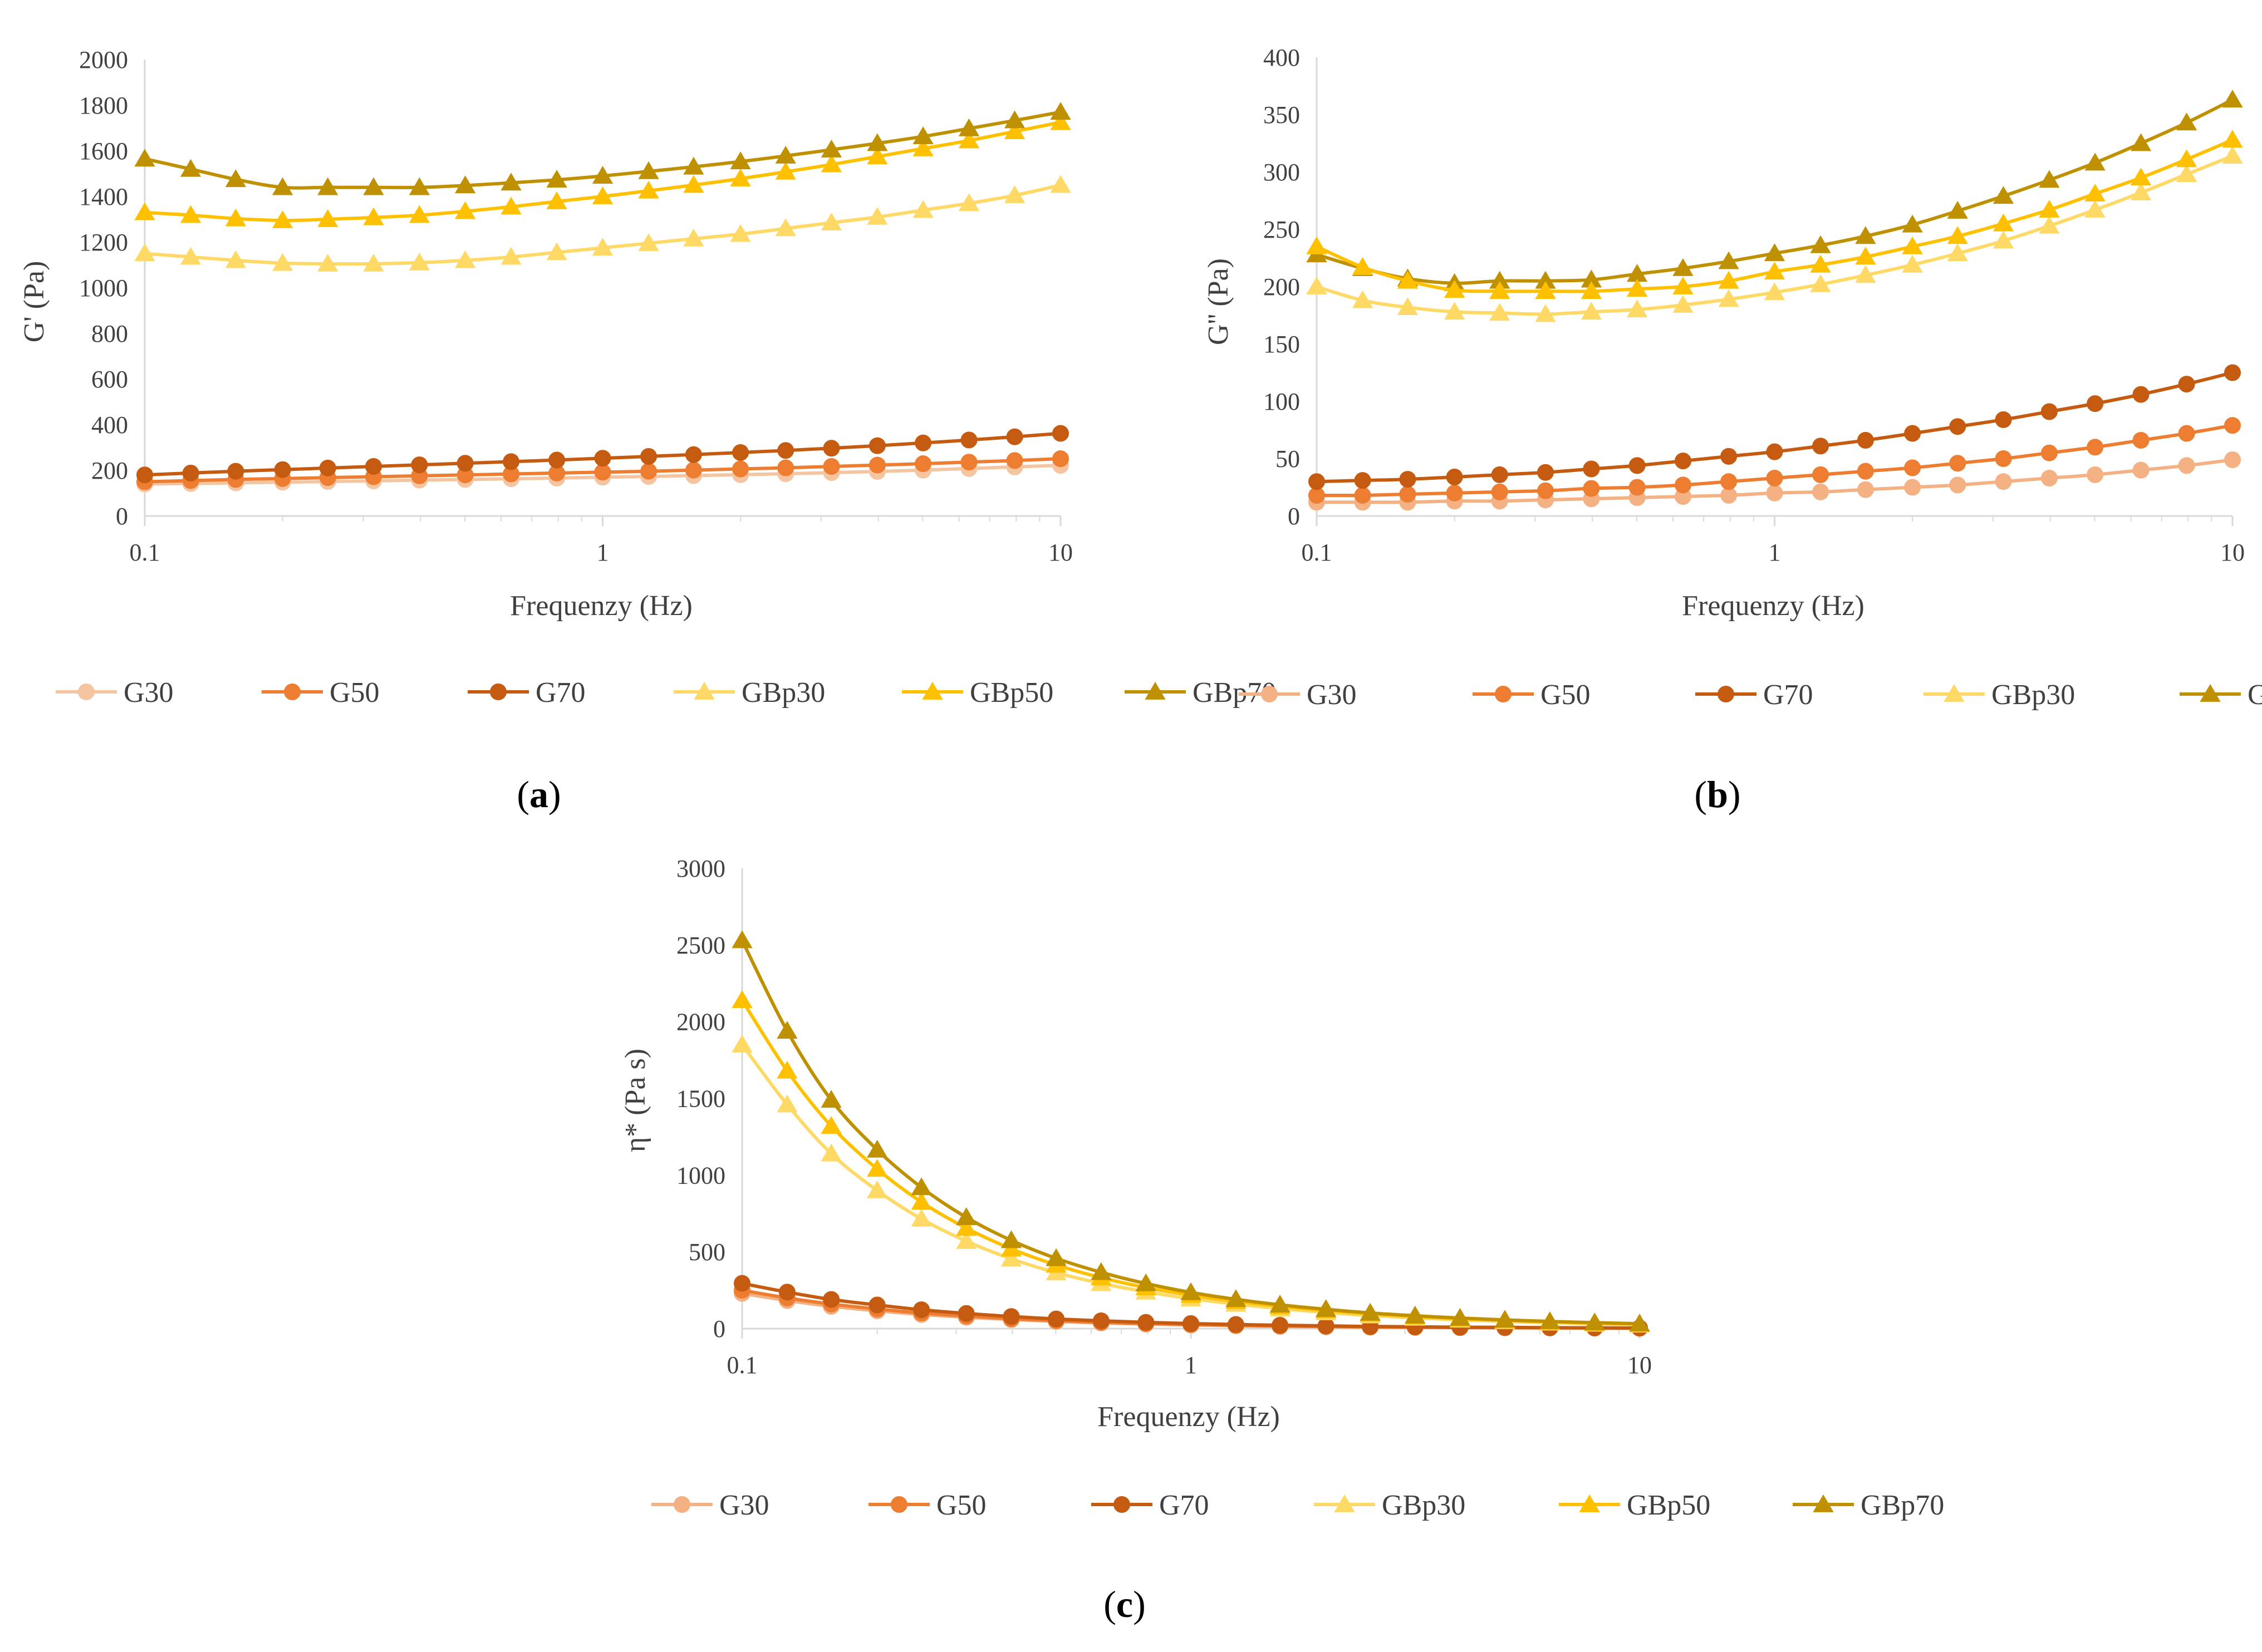  I want to click on legend-item-GBp30-a: GBp30, so click(749, 693).